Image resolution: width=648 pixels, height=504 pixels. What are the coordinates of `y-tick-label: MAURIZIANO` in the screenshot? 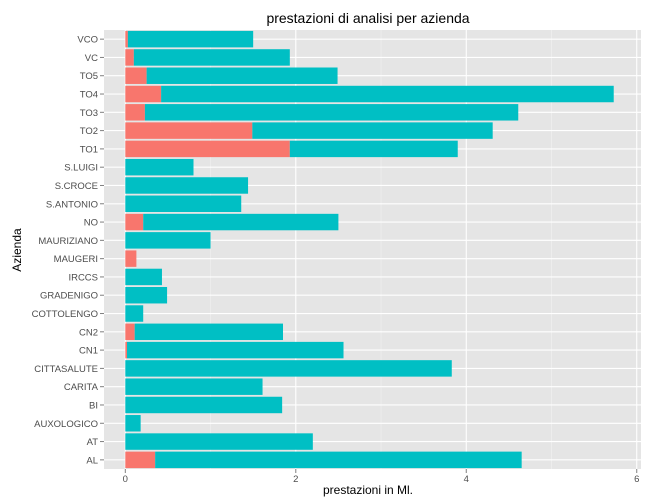 It's located at (68, 241).